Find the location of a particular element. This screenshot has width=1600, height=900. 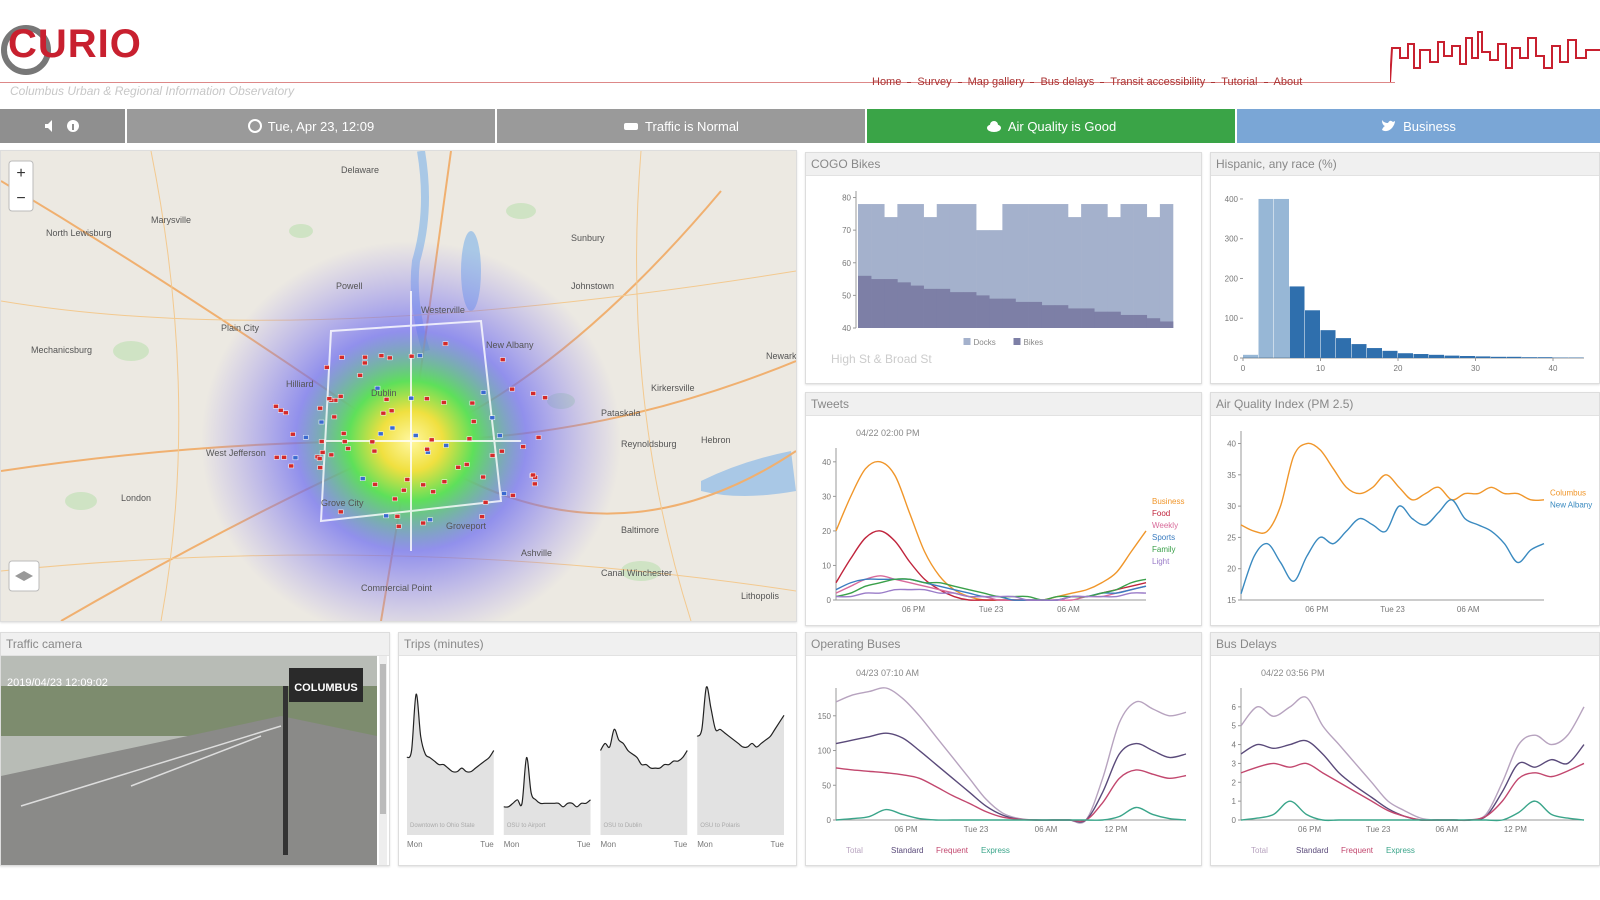

legend-entry: Standard is located at coordinates (1312, 850).